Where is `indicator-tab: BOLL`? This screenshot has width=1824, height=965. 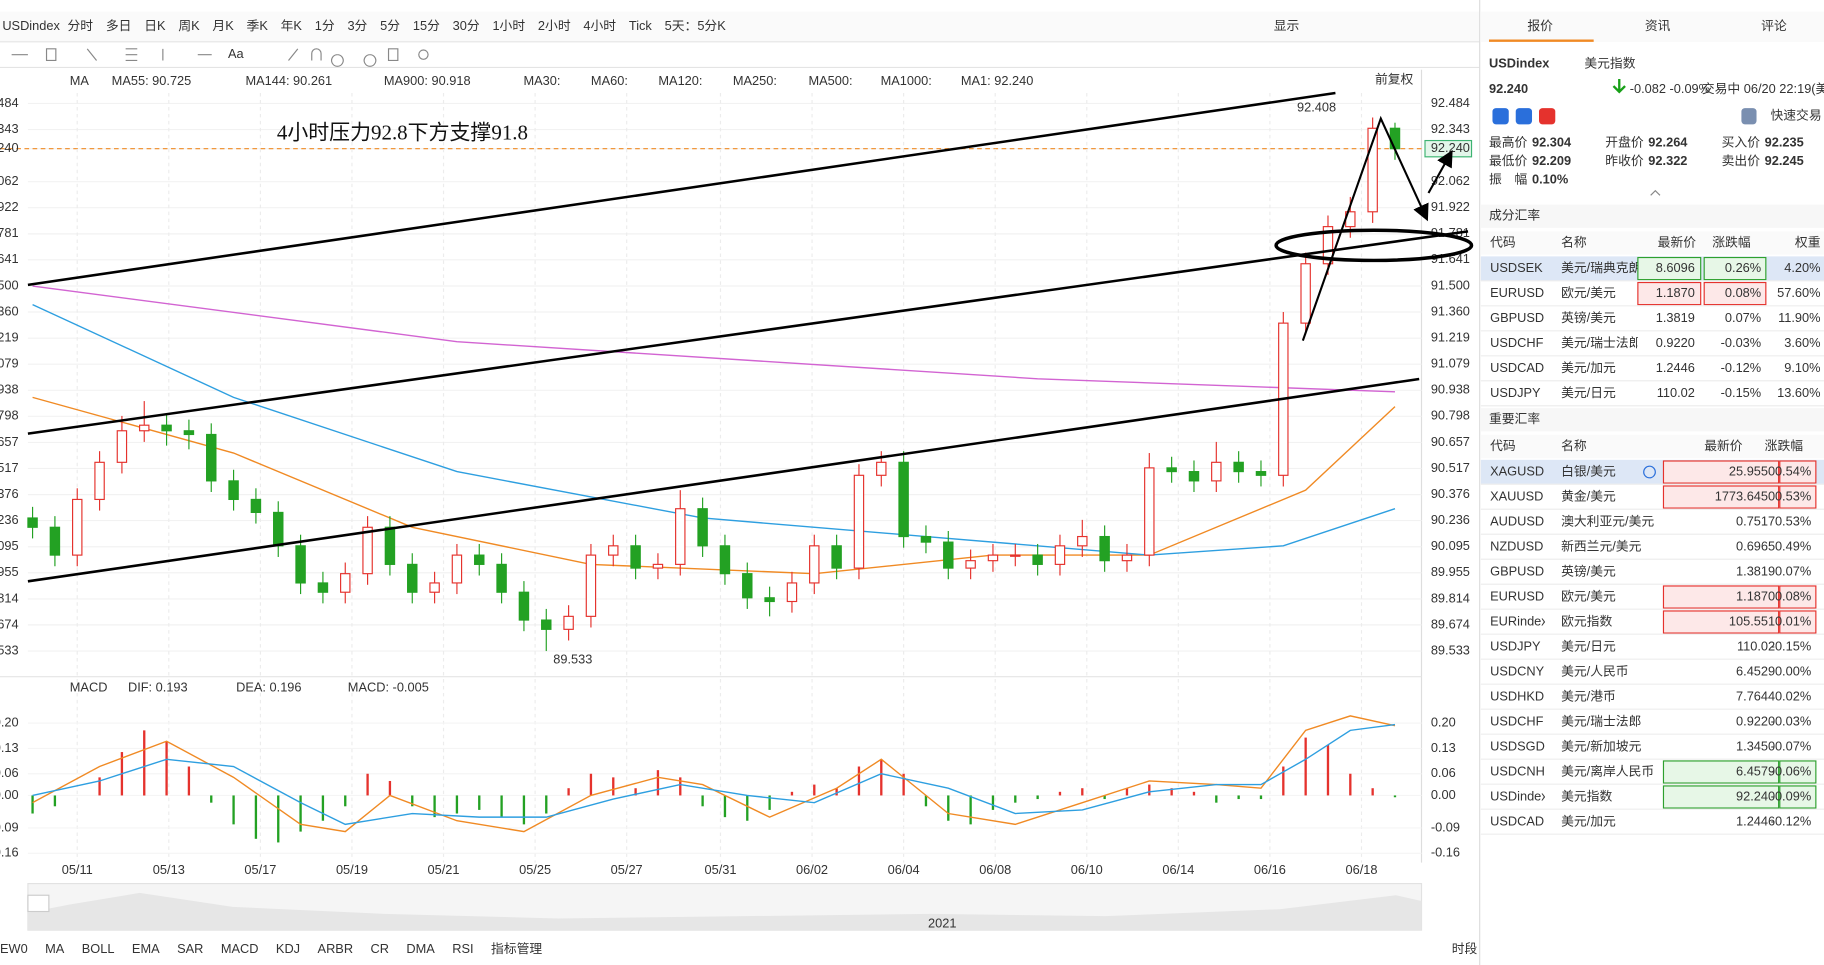 indicator-tab: BOLL is located at coordinates (98, 948).